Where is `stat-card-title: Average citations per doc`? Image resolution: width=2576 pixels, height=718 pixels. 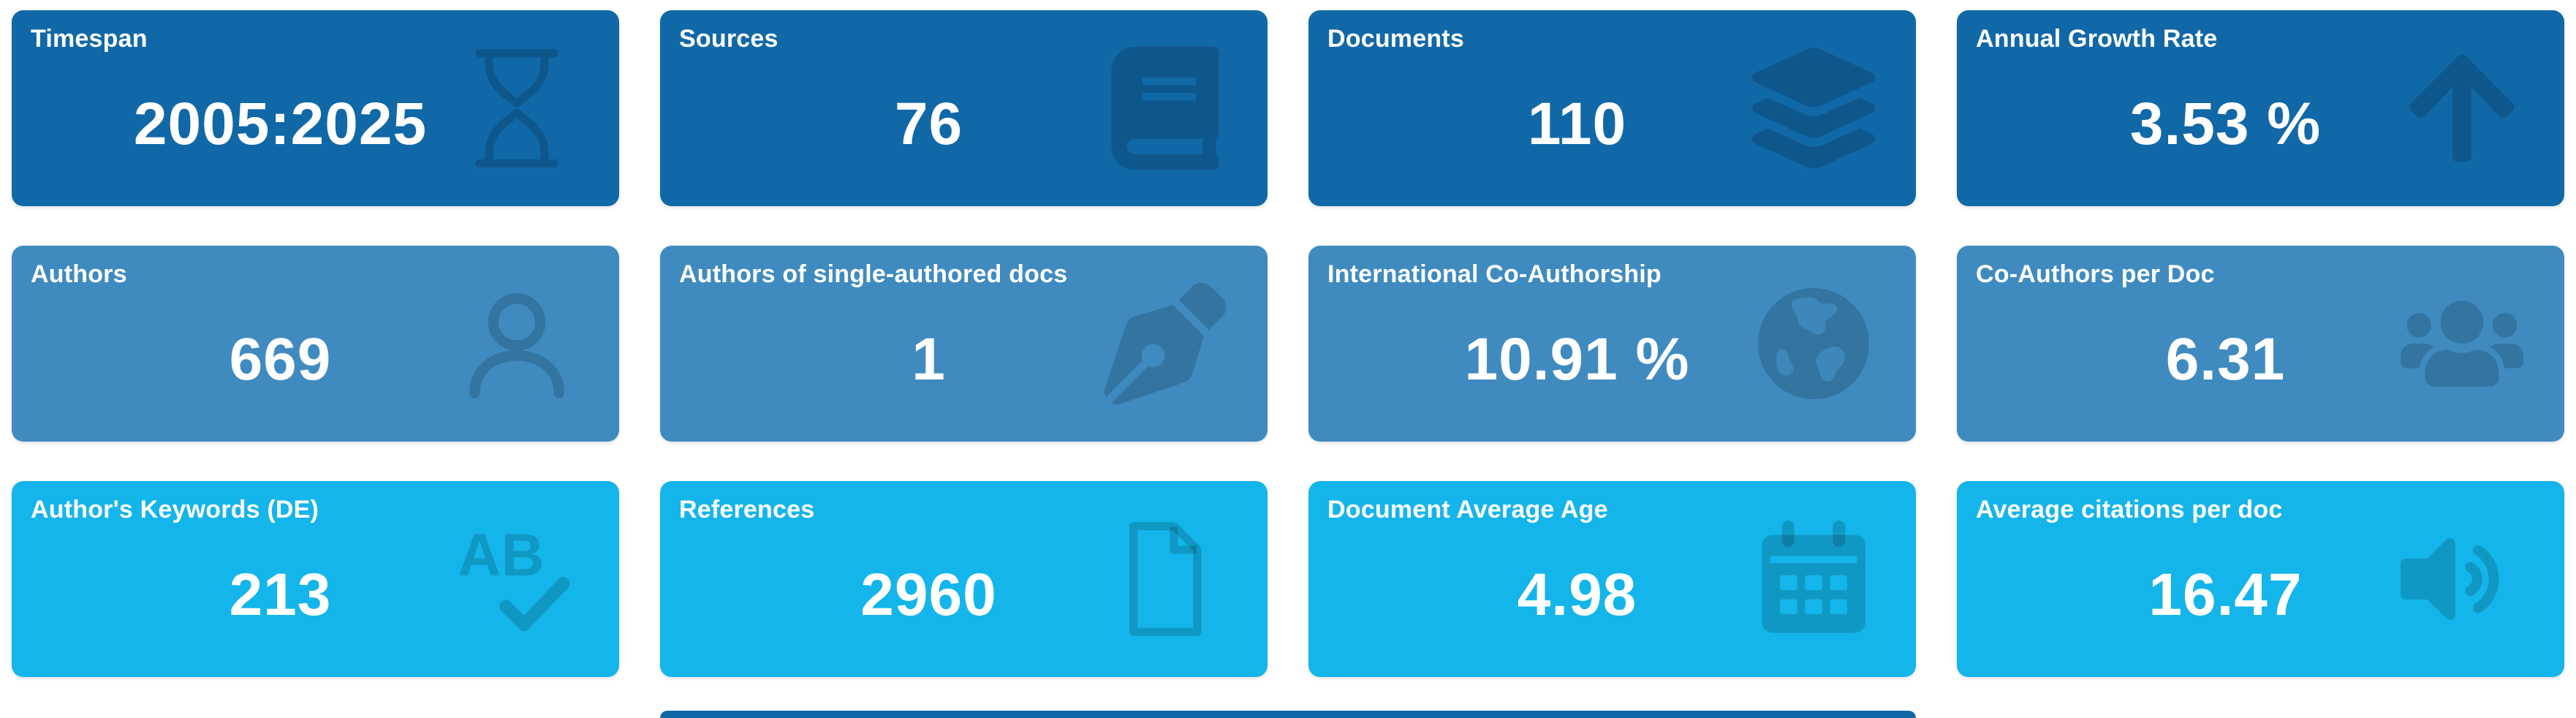 stat-card-title: Average citations per doc is located at coordinates (2129, 510).